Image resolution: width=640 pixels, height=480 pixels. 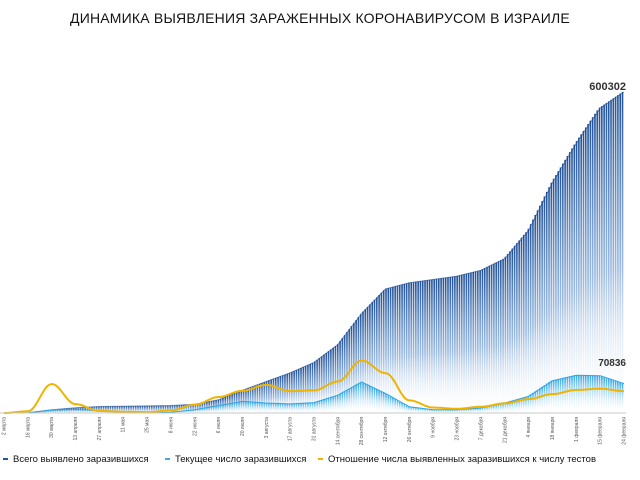 What do you see at coordinates (505, 430) in the screenshot?
I see `x-tick-label: 21 декабря` at bounding box center [505, 430].